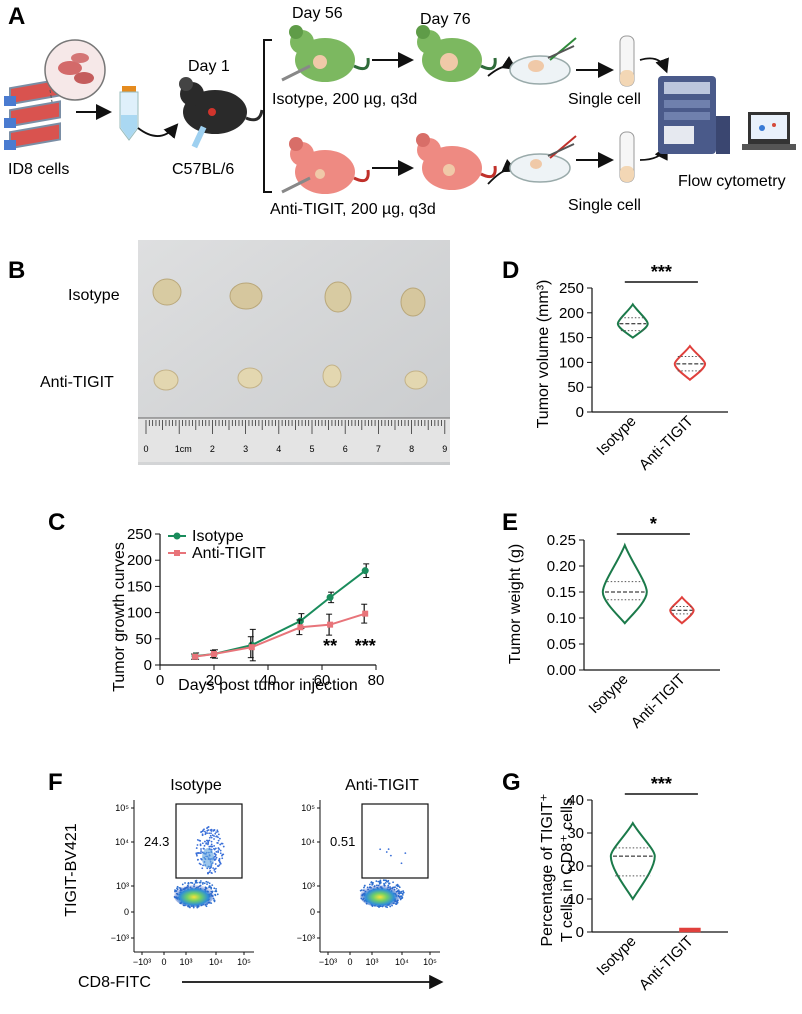 This screenshot has width=802, height=1014. I want to click on violin-ytick-label: 10, so click(575, 899).